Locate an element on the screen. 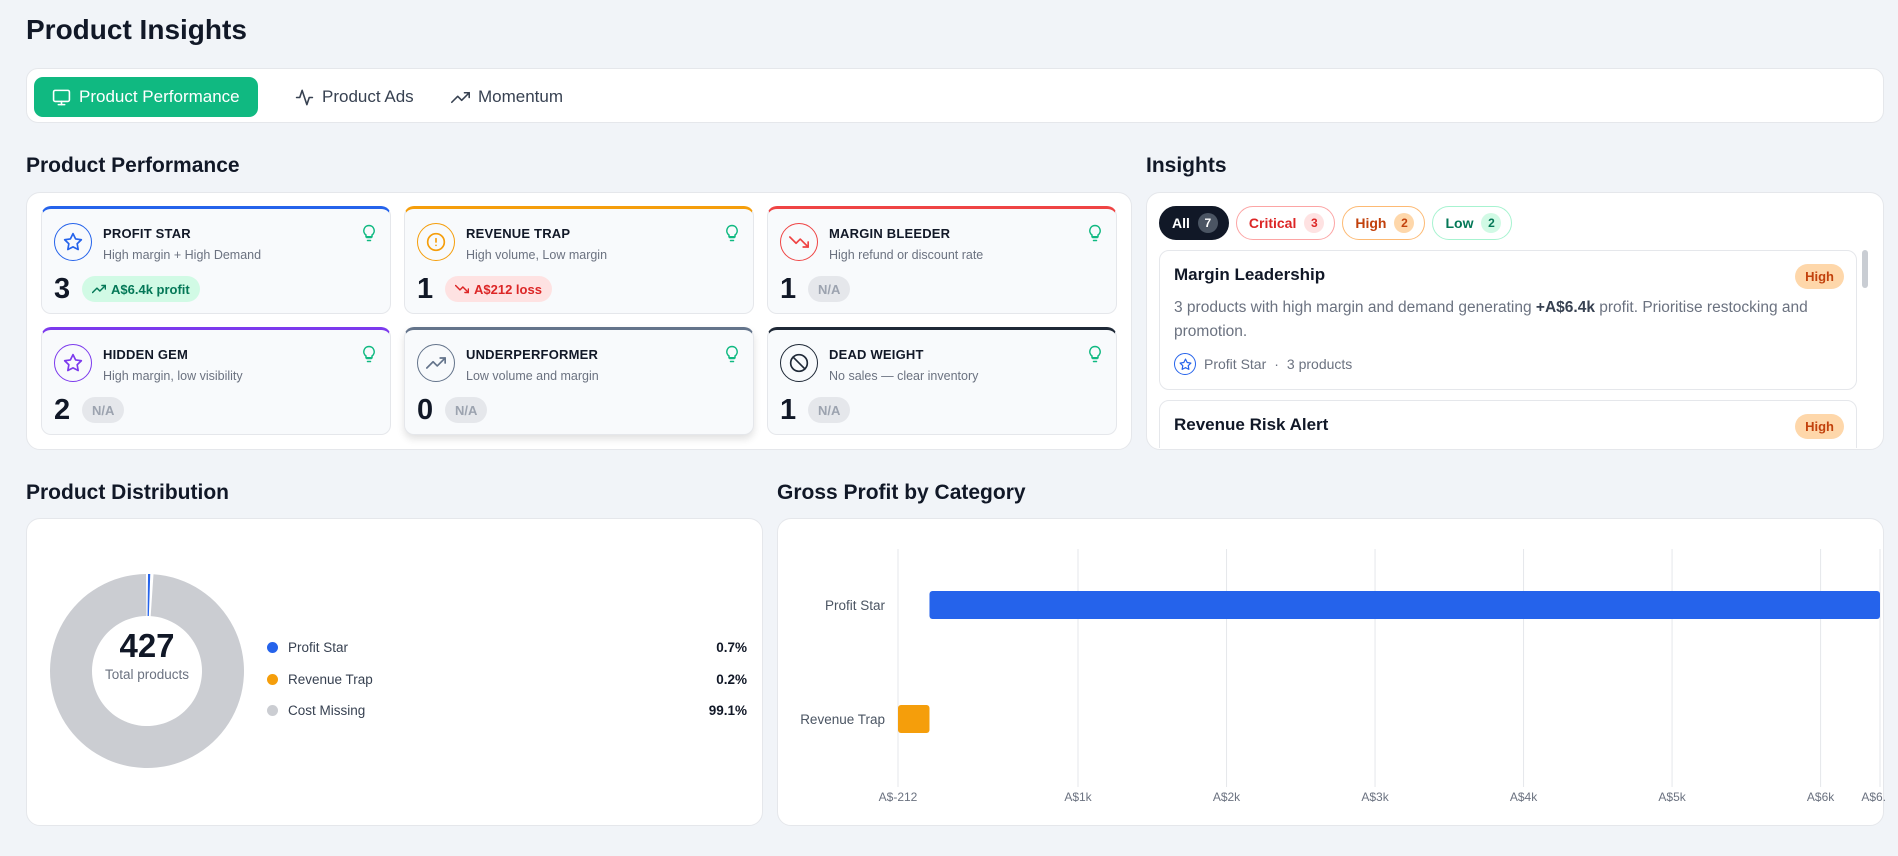  total-products-count: 427 is located at coordinates (147, 645).